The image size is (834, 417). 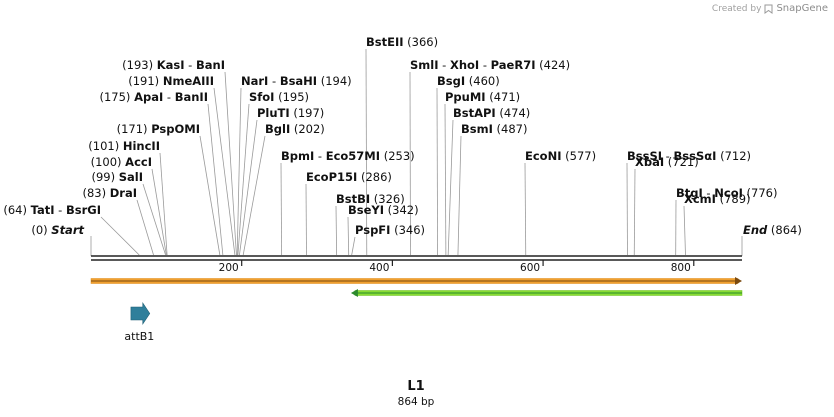 I want to click on site-label-bstapi: BstAPI (474), so click(x=491, y=113).